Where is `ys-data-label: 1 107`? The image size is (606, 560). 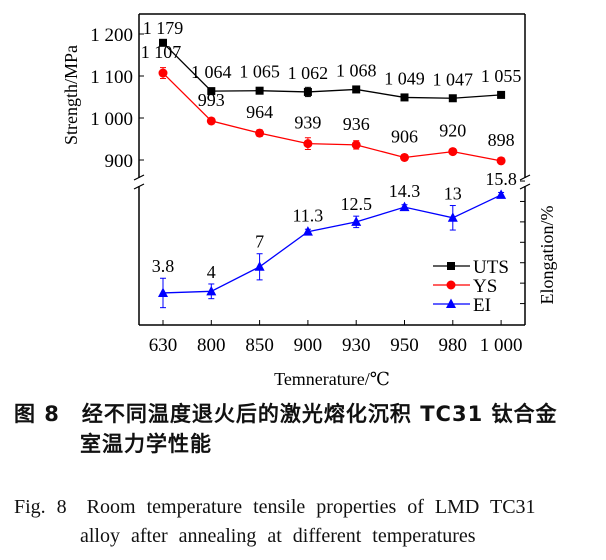
ys-data-label: 1 107 is located at coordinates (161, 52).